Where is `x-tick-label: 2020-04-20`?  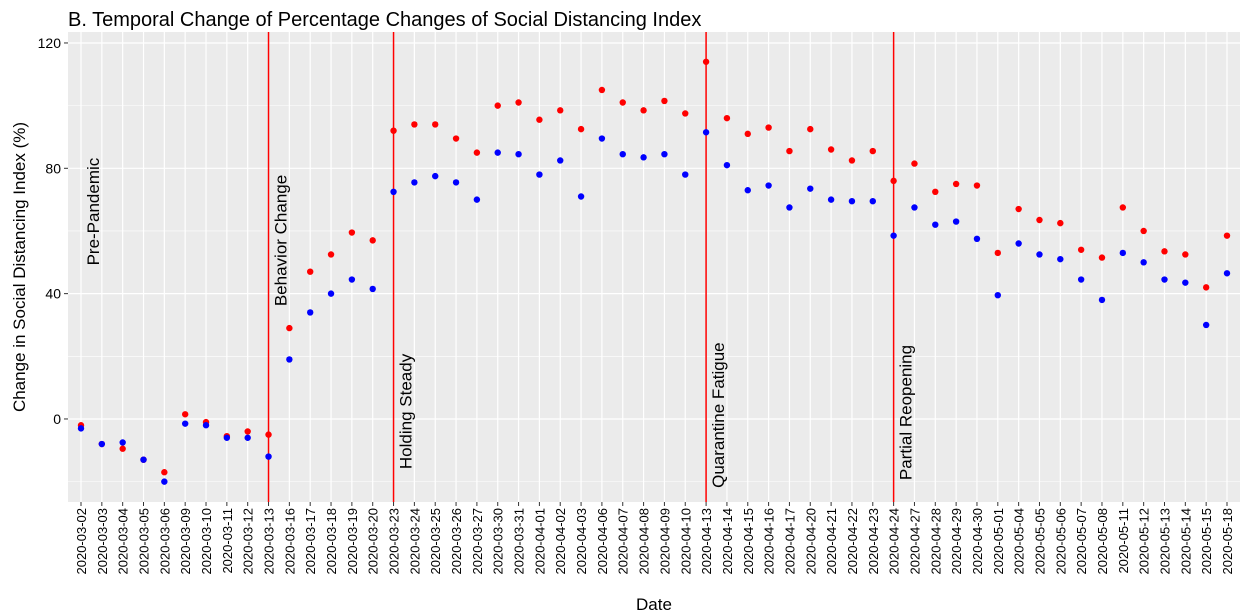
x-tick-label: 2020-04-20 is located at coordinates (810, 541).